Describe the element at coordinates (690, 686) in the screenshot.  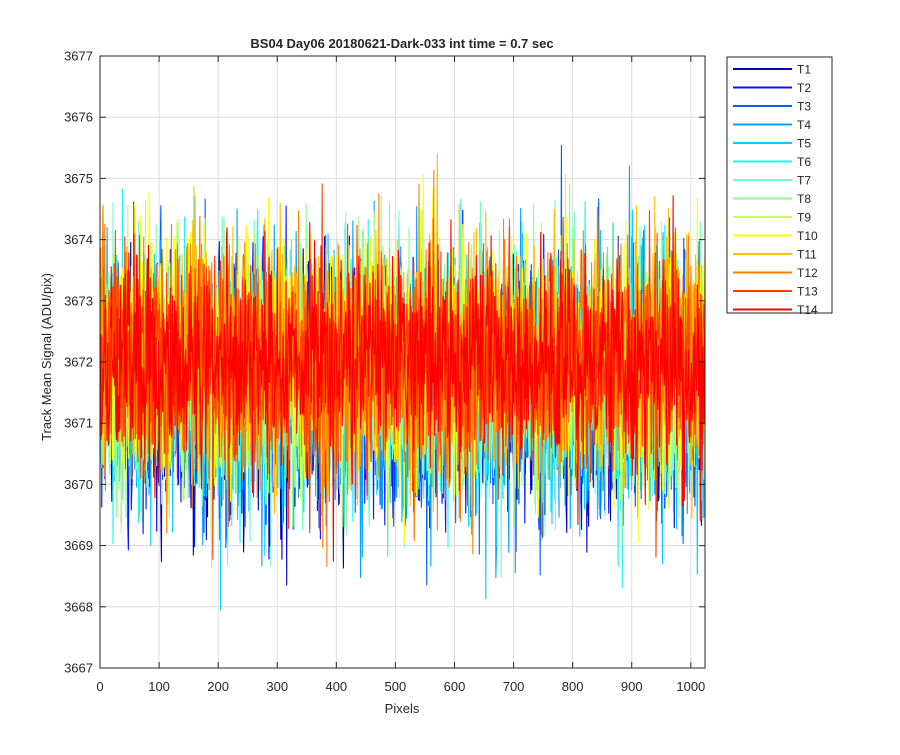
I see `x-tick-label: 1000` at that location.